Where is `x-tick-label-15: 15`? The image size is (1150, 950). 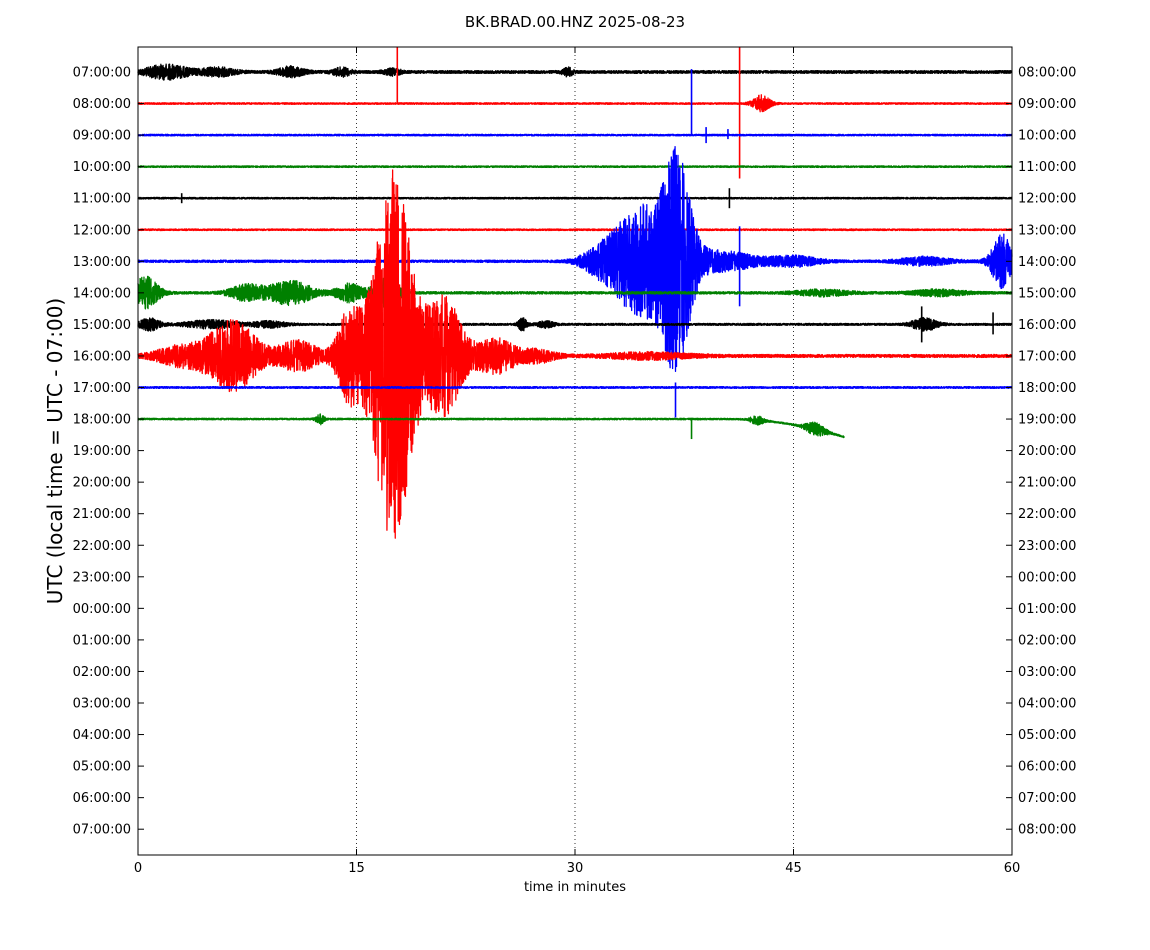
x-tick-label-15: 15 is located at coordinates (356, 868).